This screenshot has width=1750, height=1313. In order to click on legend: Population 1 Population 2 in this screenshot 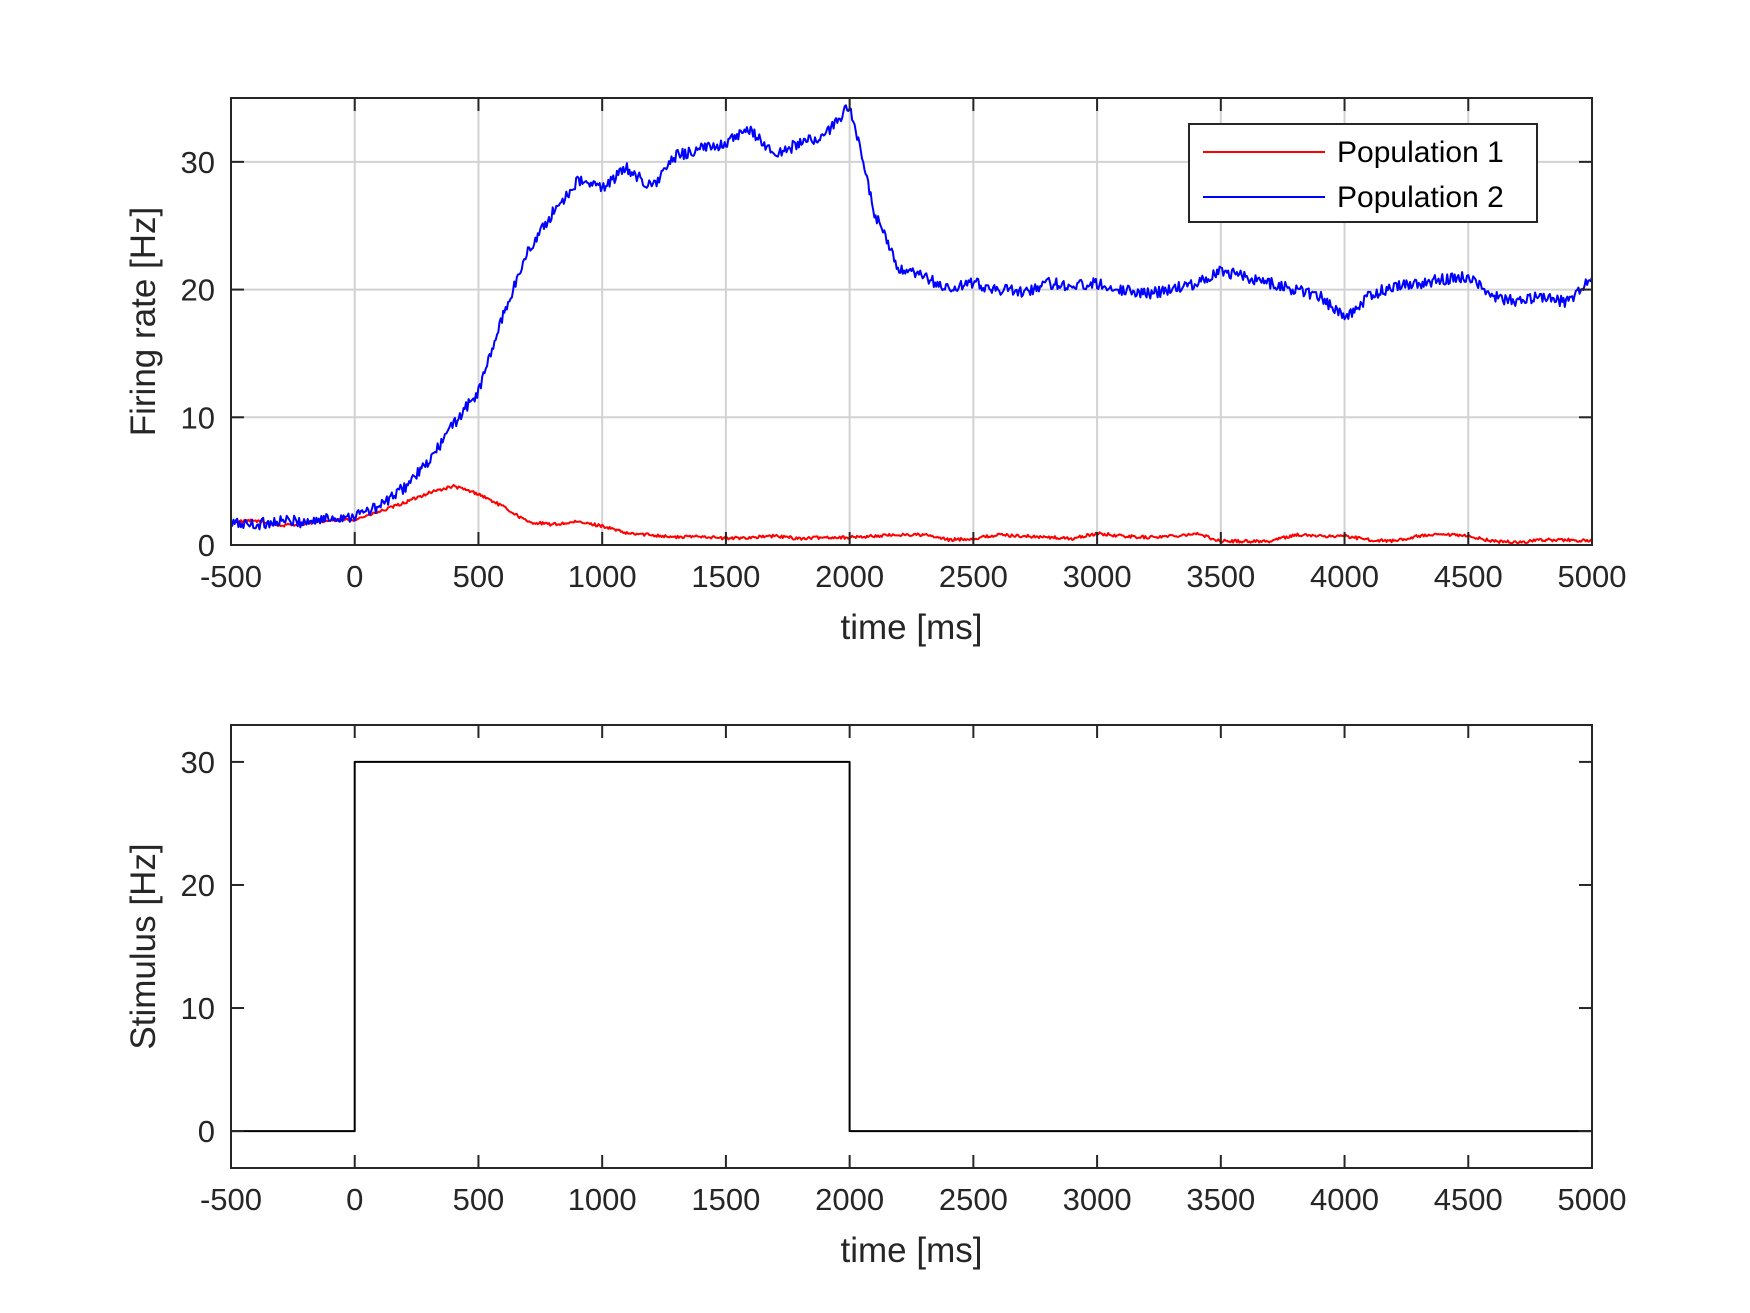, I will do `click(1363, 173)`.